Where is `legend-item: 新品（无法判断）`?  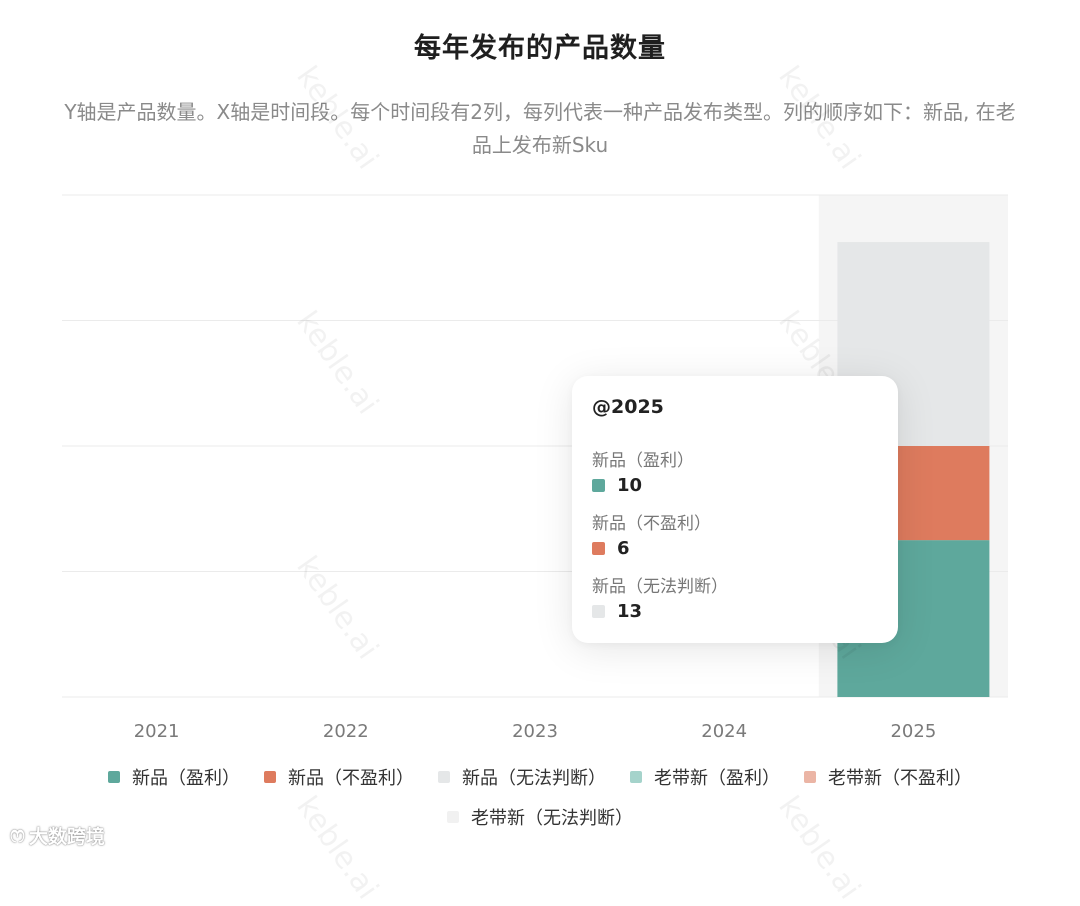
legend-item: 新品（无法判断） is located at coordinates (522, 777).